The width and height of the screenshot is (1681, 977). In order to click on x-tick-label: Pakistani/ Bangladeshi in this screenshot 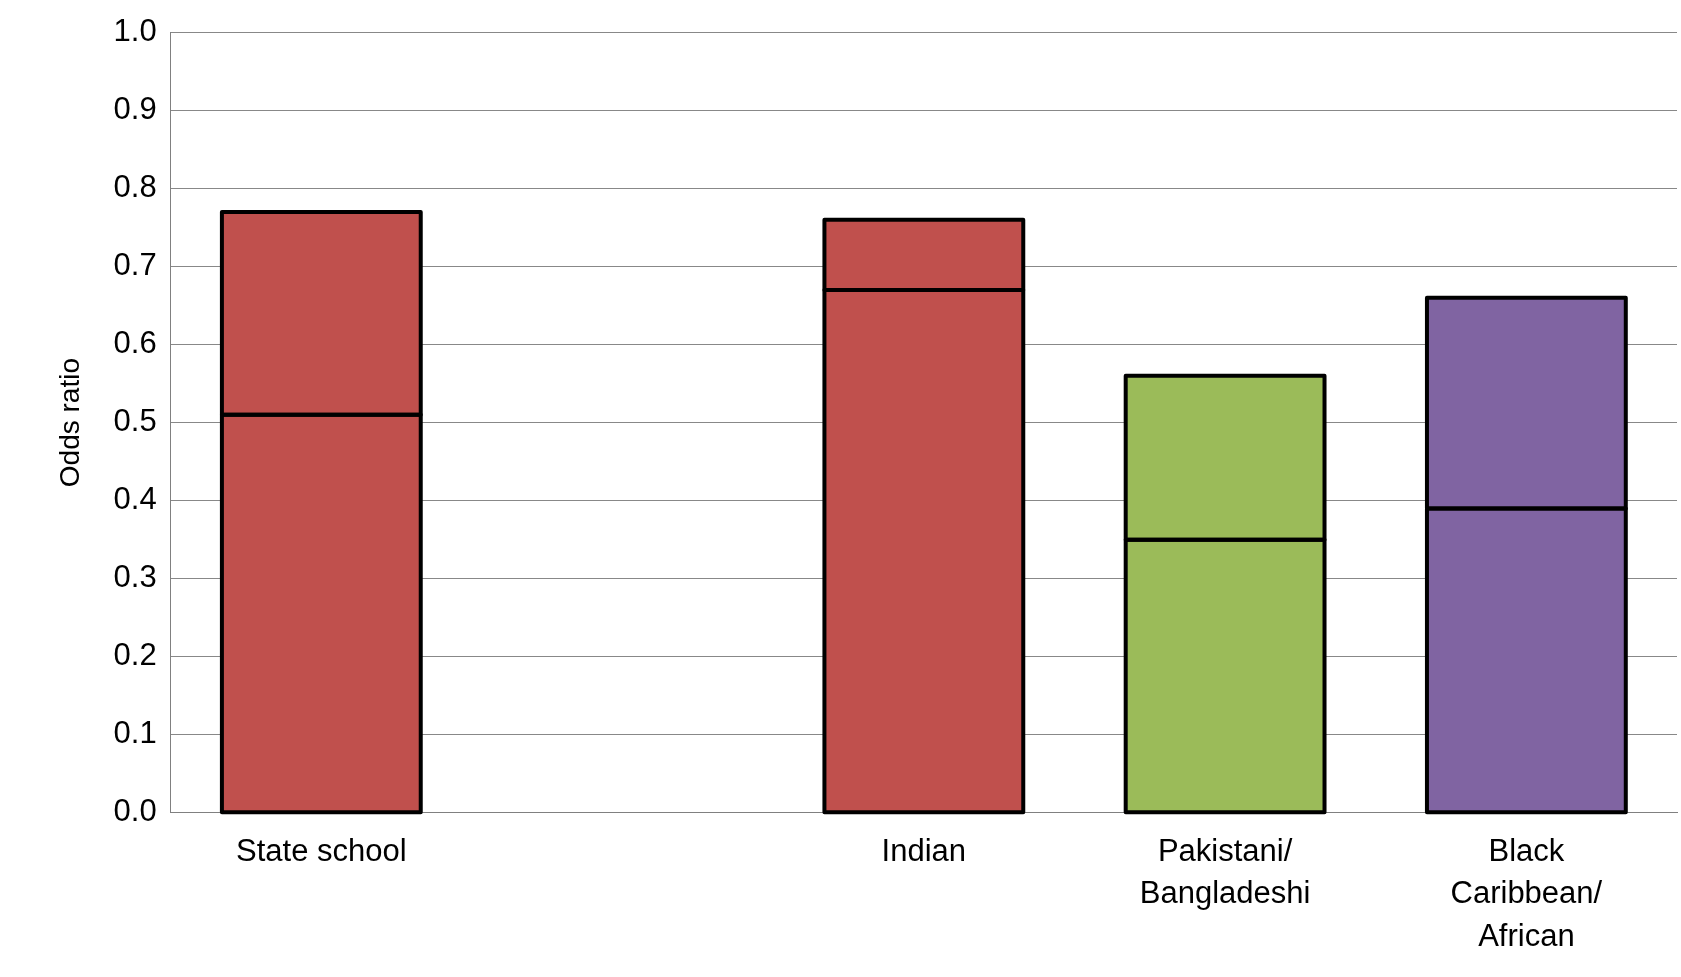, I will do `click(1225, 871)`.